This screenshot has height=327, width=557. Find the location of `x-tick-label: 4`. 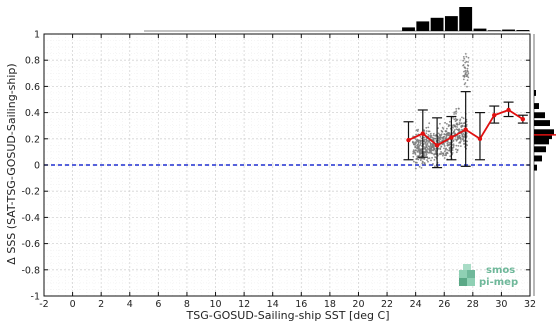

x-tick-label: 4 is located at coordinates (130, 304).